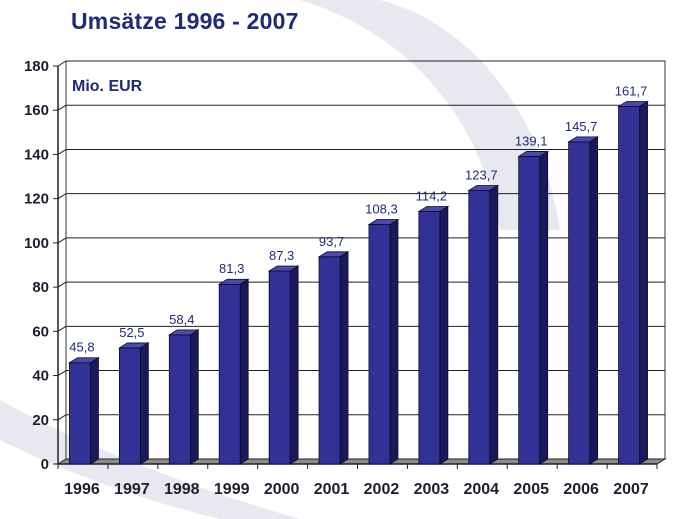 This screenshot has height=519, width=692. I want to click on data-label: 139,1, so click(531, 140).